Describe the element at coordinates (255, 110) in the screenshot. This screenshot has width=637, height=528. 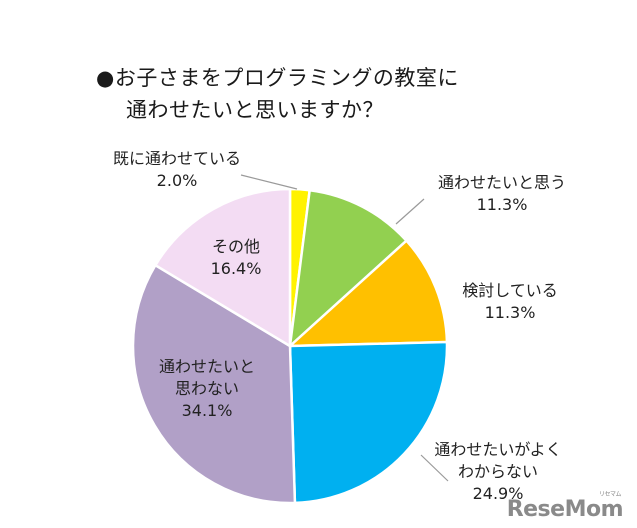
I see `chart-title-line-2: 通わせたいと思いますか？` at that location.